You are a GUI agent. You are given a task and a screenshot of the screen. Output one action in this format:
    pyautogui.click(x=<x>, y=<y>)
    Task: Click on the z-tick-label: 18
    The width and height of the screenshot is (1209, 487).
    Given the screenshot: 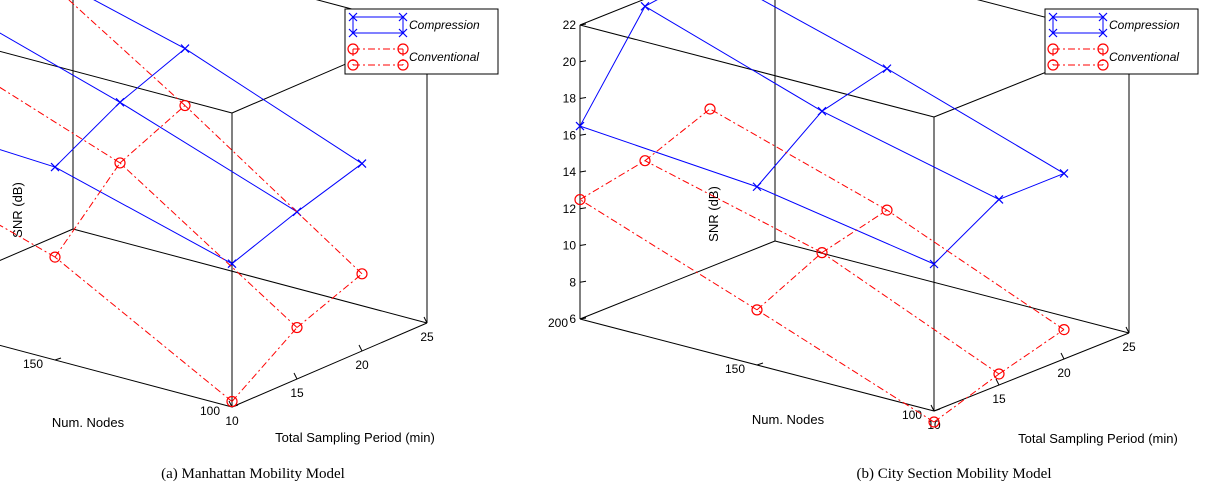 What is the action you would take?
    pyautogui.click(x=570, y=99)
    